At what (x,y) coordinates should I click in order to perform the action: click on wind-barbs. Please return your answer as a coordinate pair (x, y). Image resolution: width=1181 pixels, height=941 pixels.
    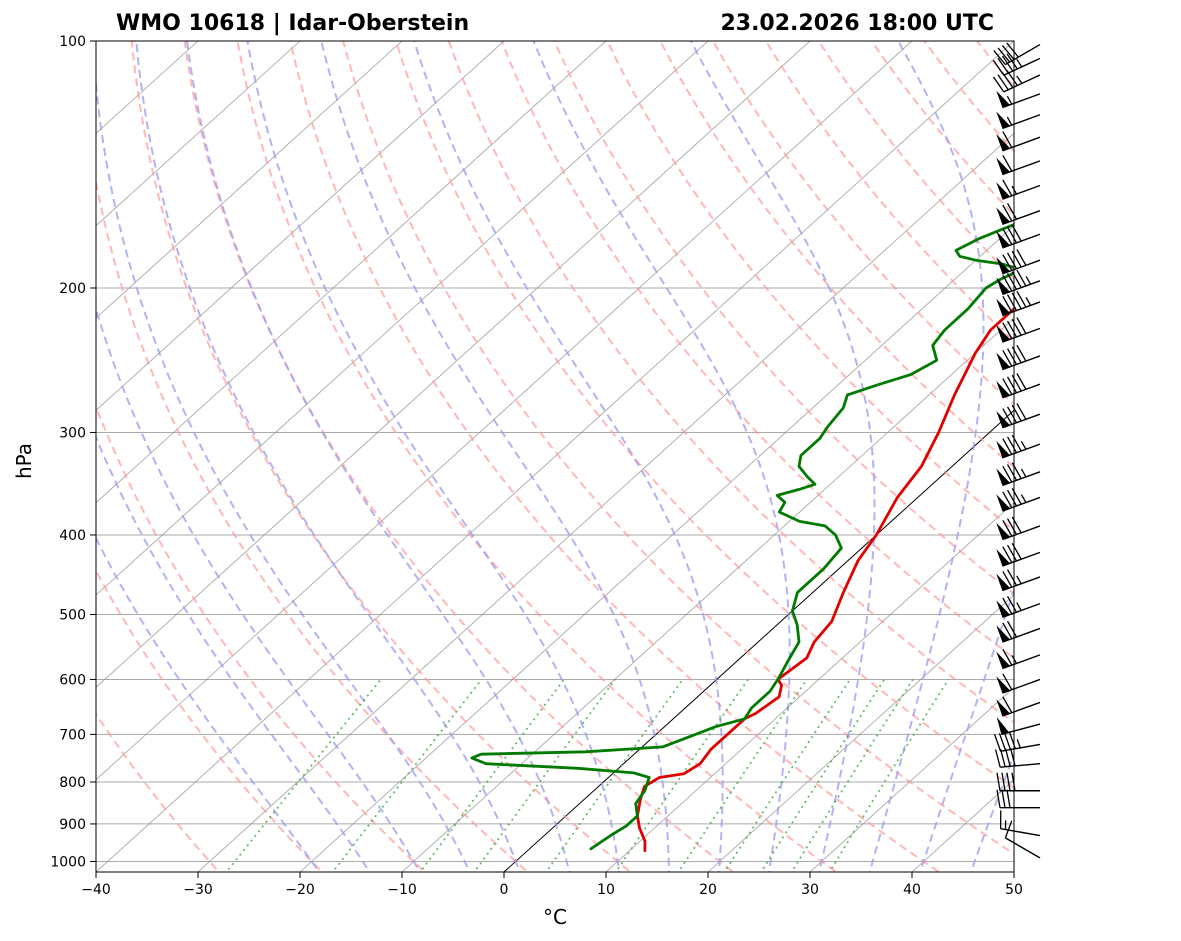
    Looking at the image, I should click on (1016, 450).